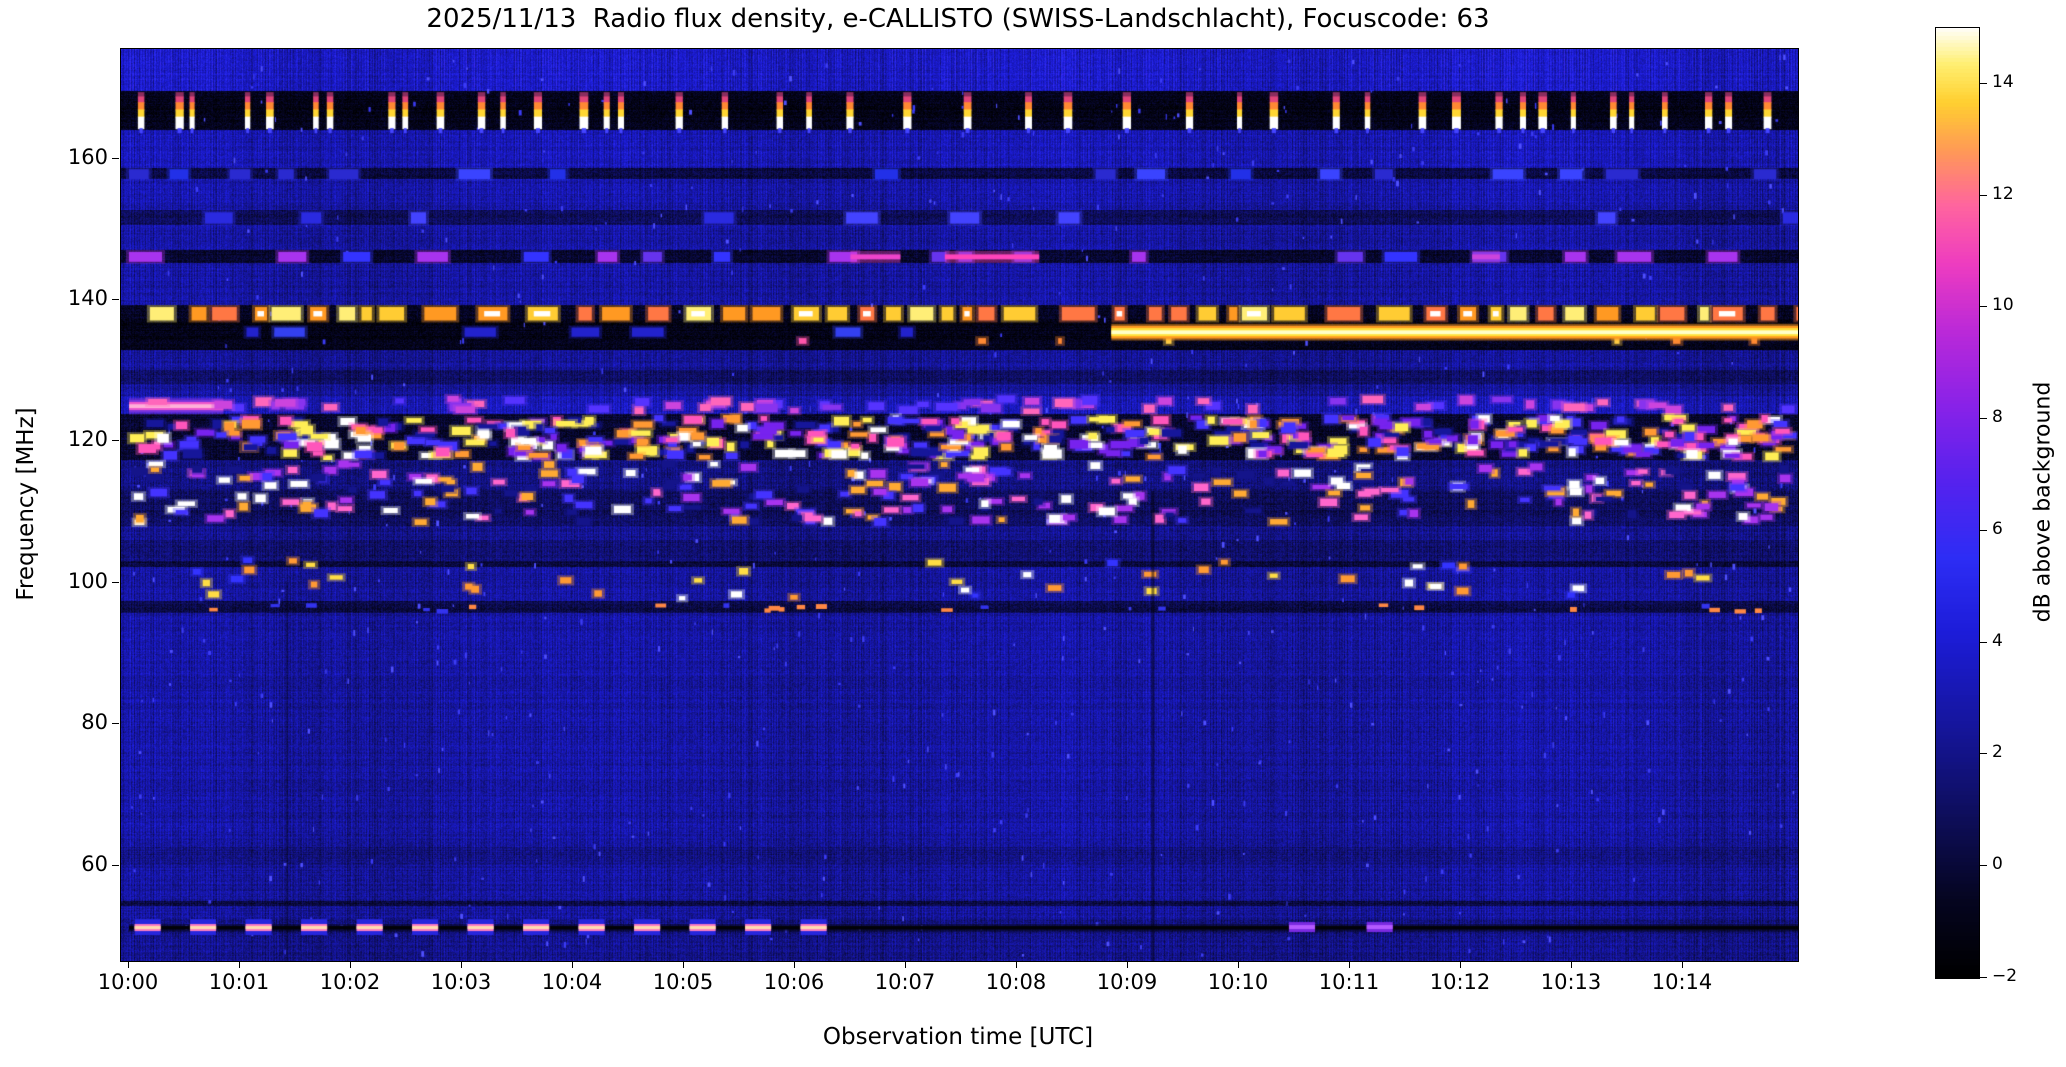 Image resolution: width=2066 pixels, height=1067 pixels. What do you see at coordinates (239, 982) in the screenshot?
I see `x-tick-label: 10:01` at bounding box center [239, 982].